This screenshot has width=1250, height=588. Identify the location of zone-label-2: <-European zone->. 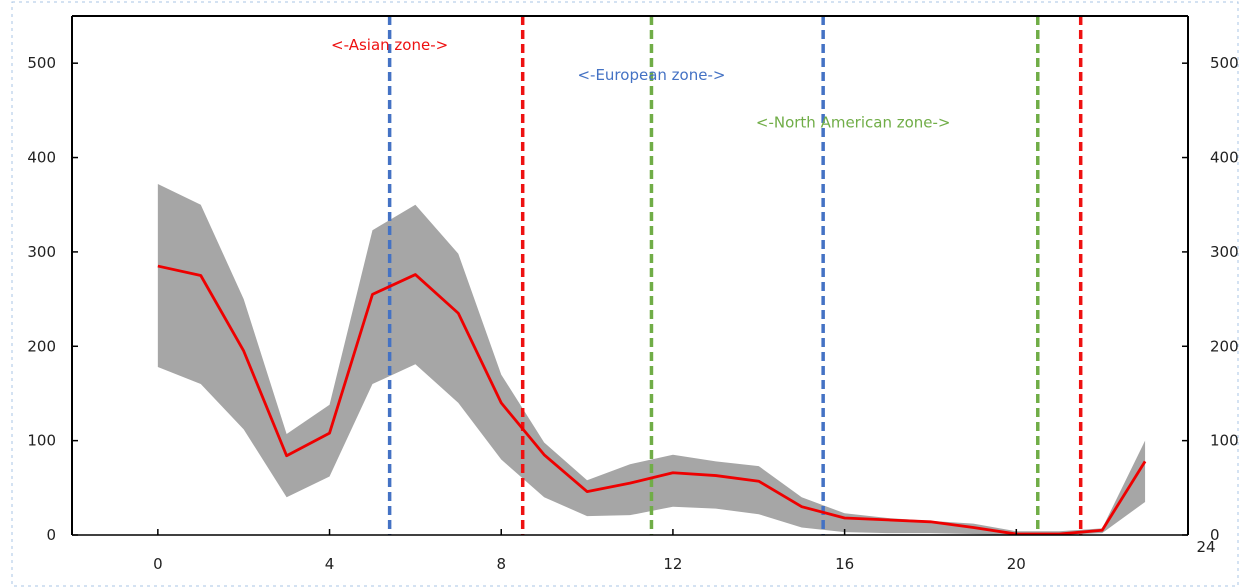
(651, 75).